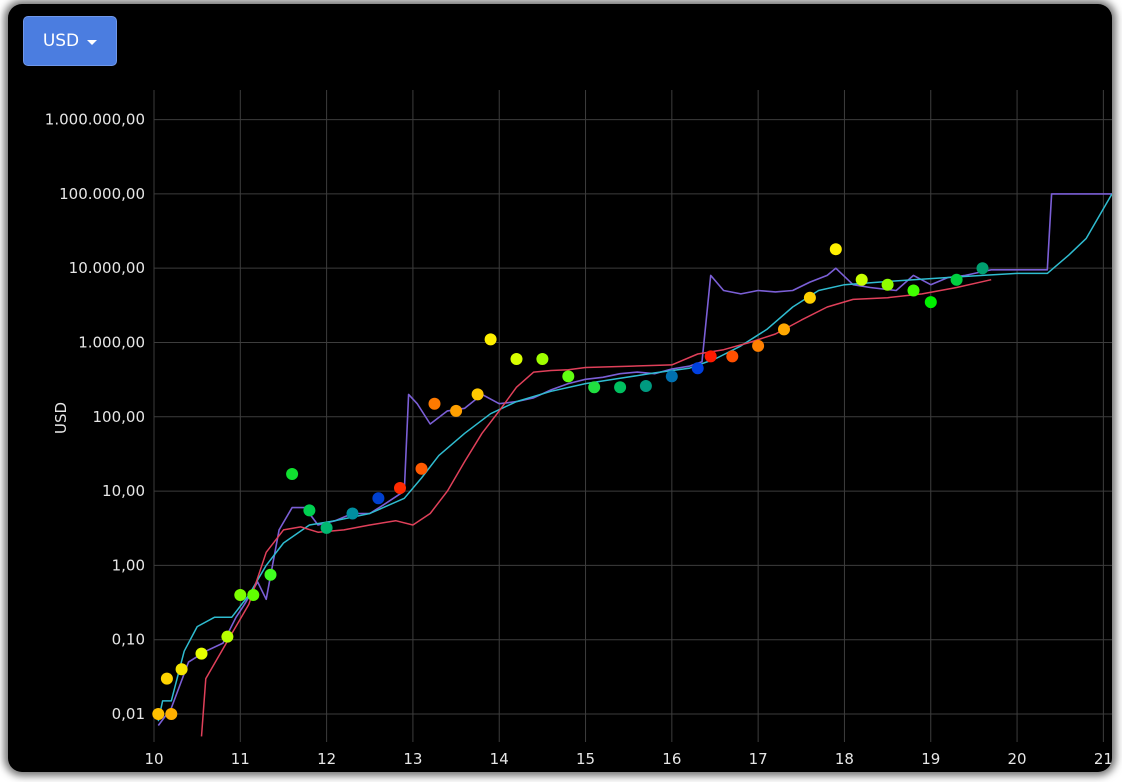 This screenshot has height=782, width=1122. What do you see at coordinates (1103, 759) in the screenshot?
I see `x-tick-label: 21` at bounding box center [1103, 759].